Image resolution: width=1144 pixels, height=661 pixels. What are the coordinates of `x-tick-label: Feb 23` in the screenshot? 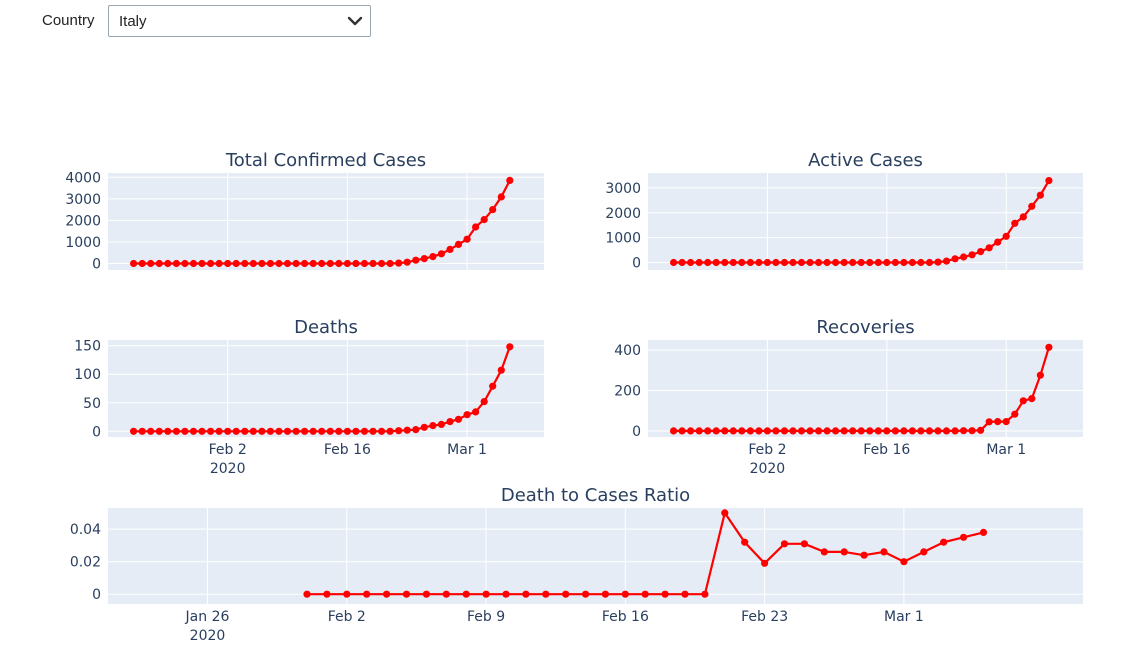 It's located at (764, 617).